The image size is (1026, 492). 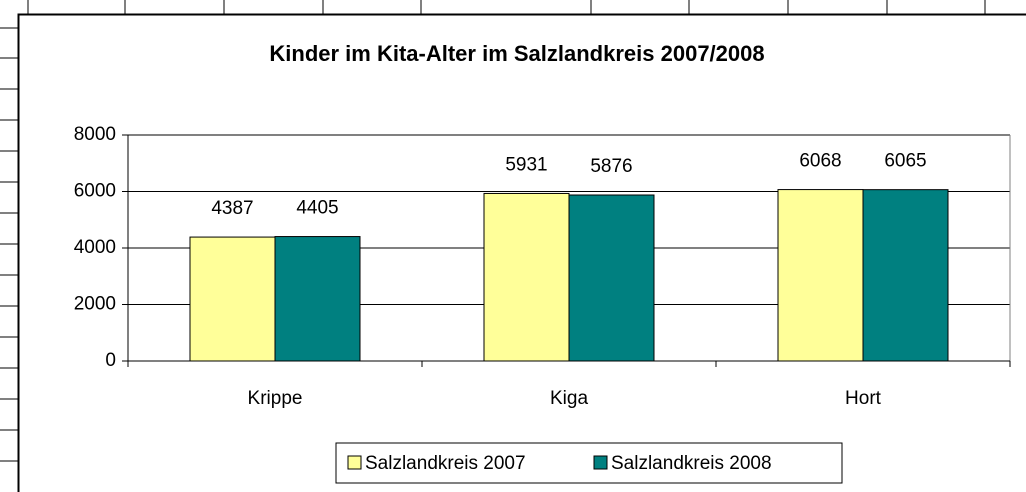 I want to click on y-tick-label: 2000, so click(x=95, y=304).